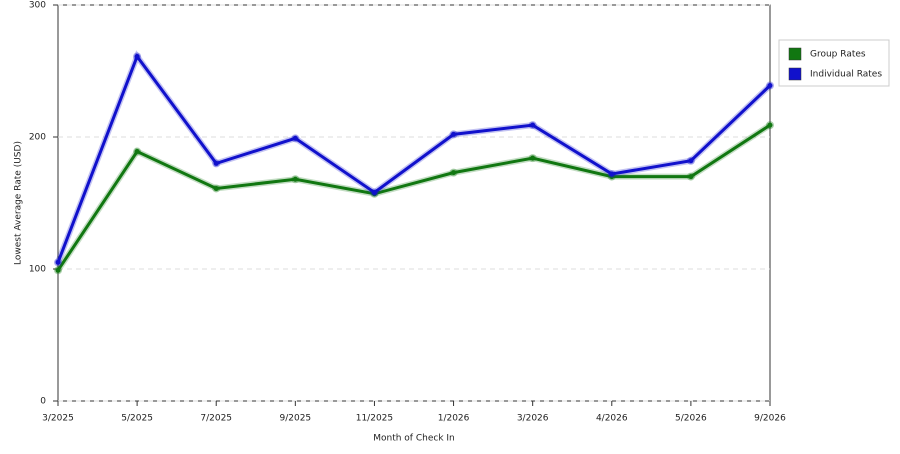  Describe the element at coordinates (612, 419) in the screenshot. I see `x-tick-label: 4/2026` at that location.